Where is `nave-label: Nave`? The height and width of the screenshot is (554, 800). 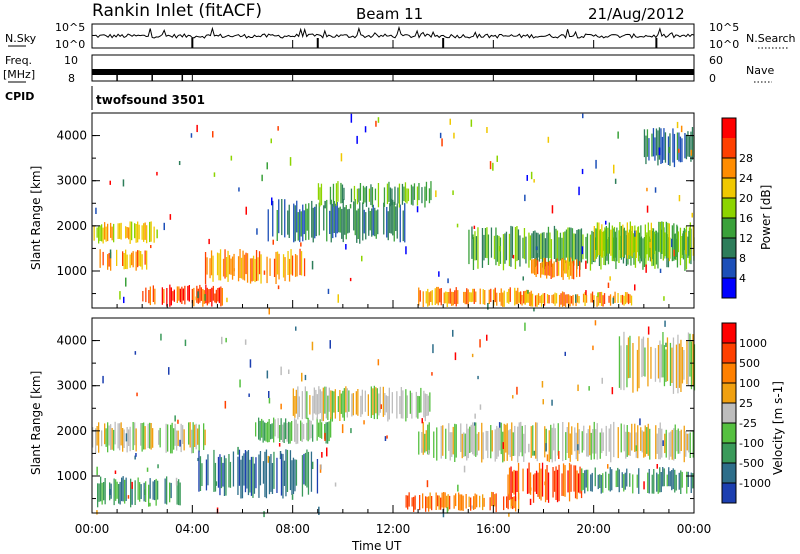
nave-label: Nave is located at coordinates (760, 70).